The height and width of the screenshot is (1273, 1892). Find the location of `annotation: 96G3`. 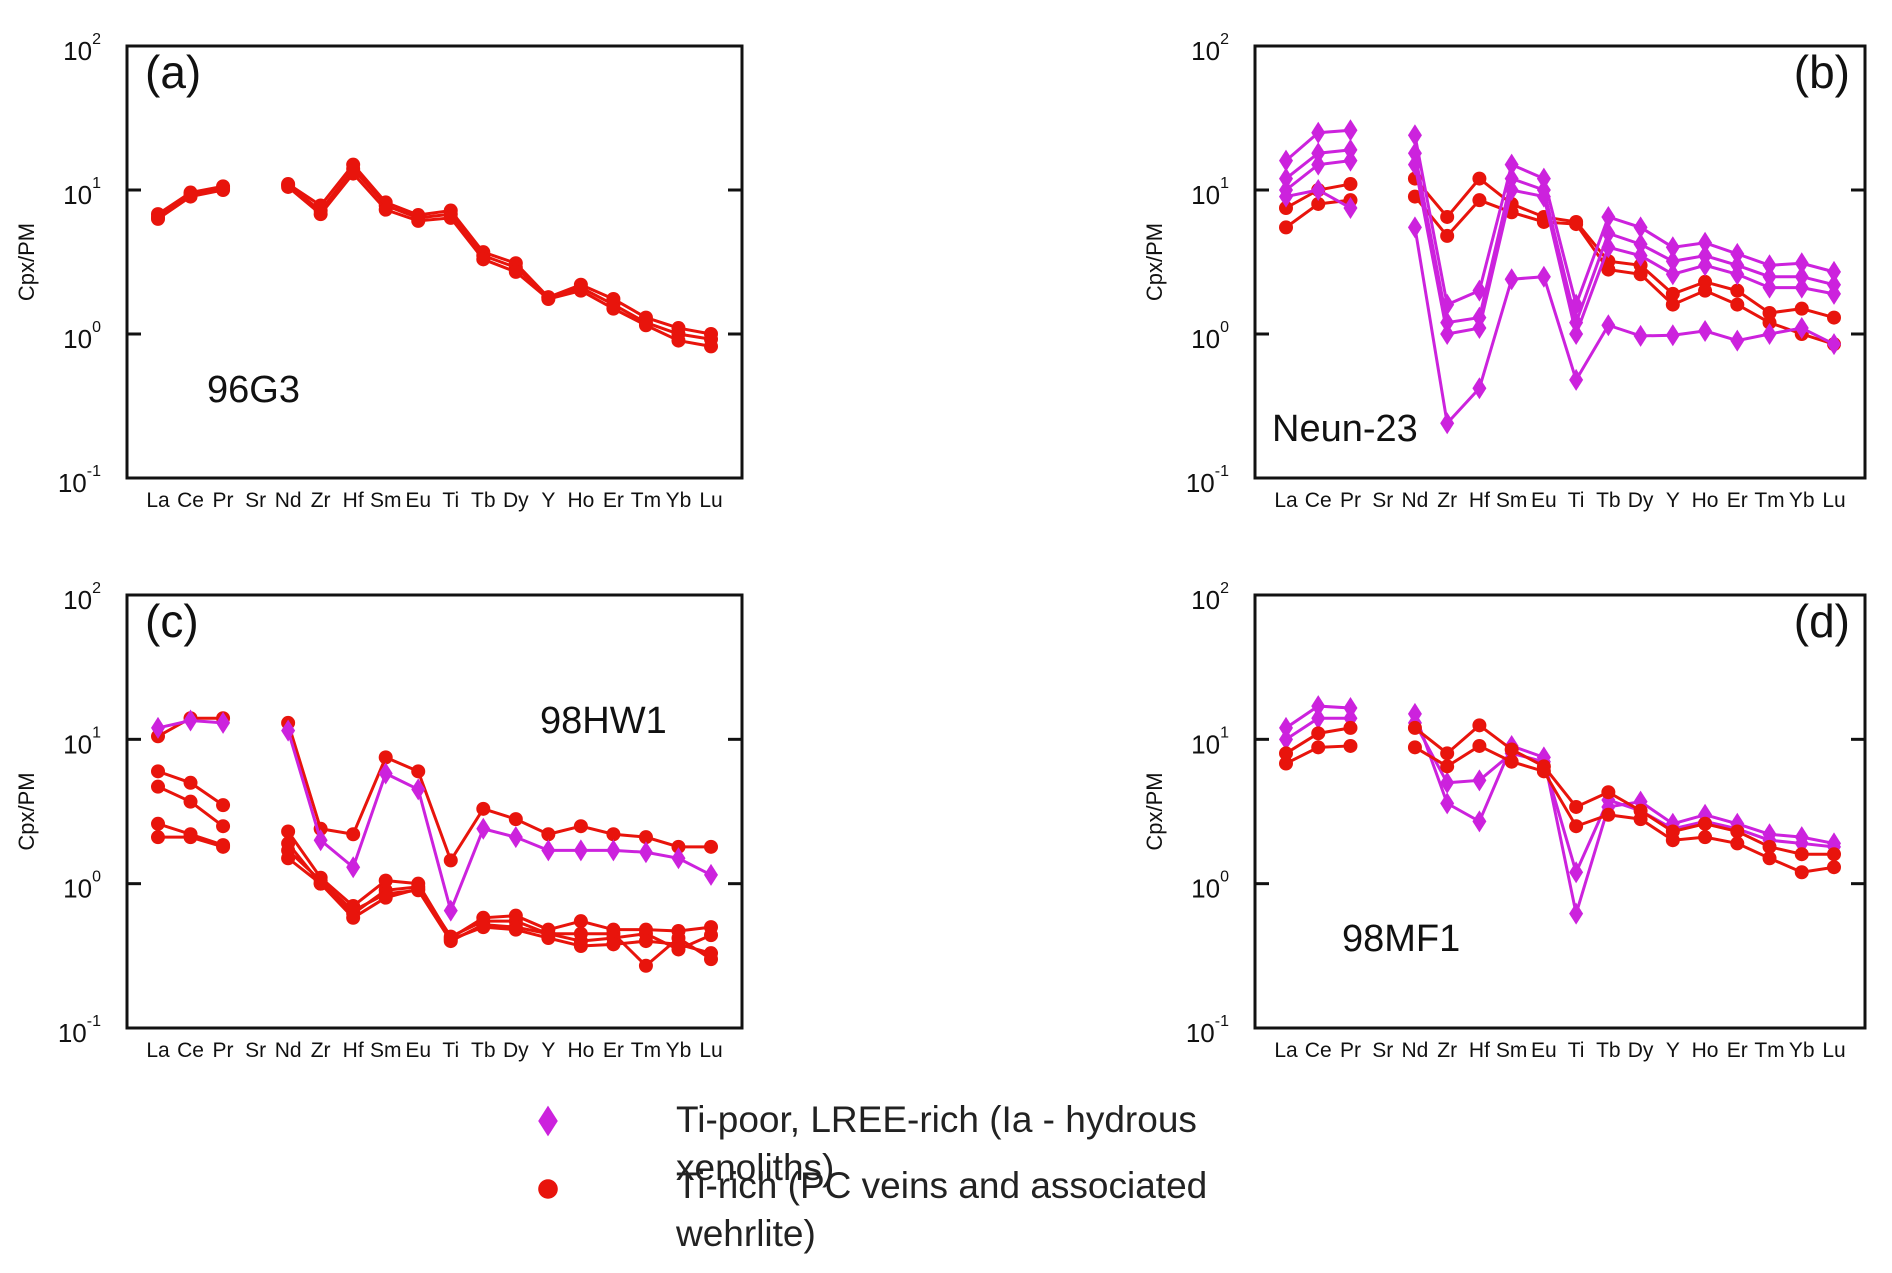

annotation: 96G3 is located at coordinates (253, 390).